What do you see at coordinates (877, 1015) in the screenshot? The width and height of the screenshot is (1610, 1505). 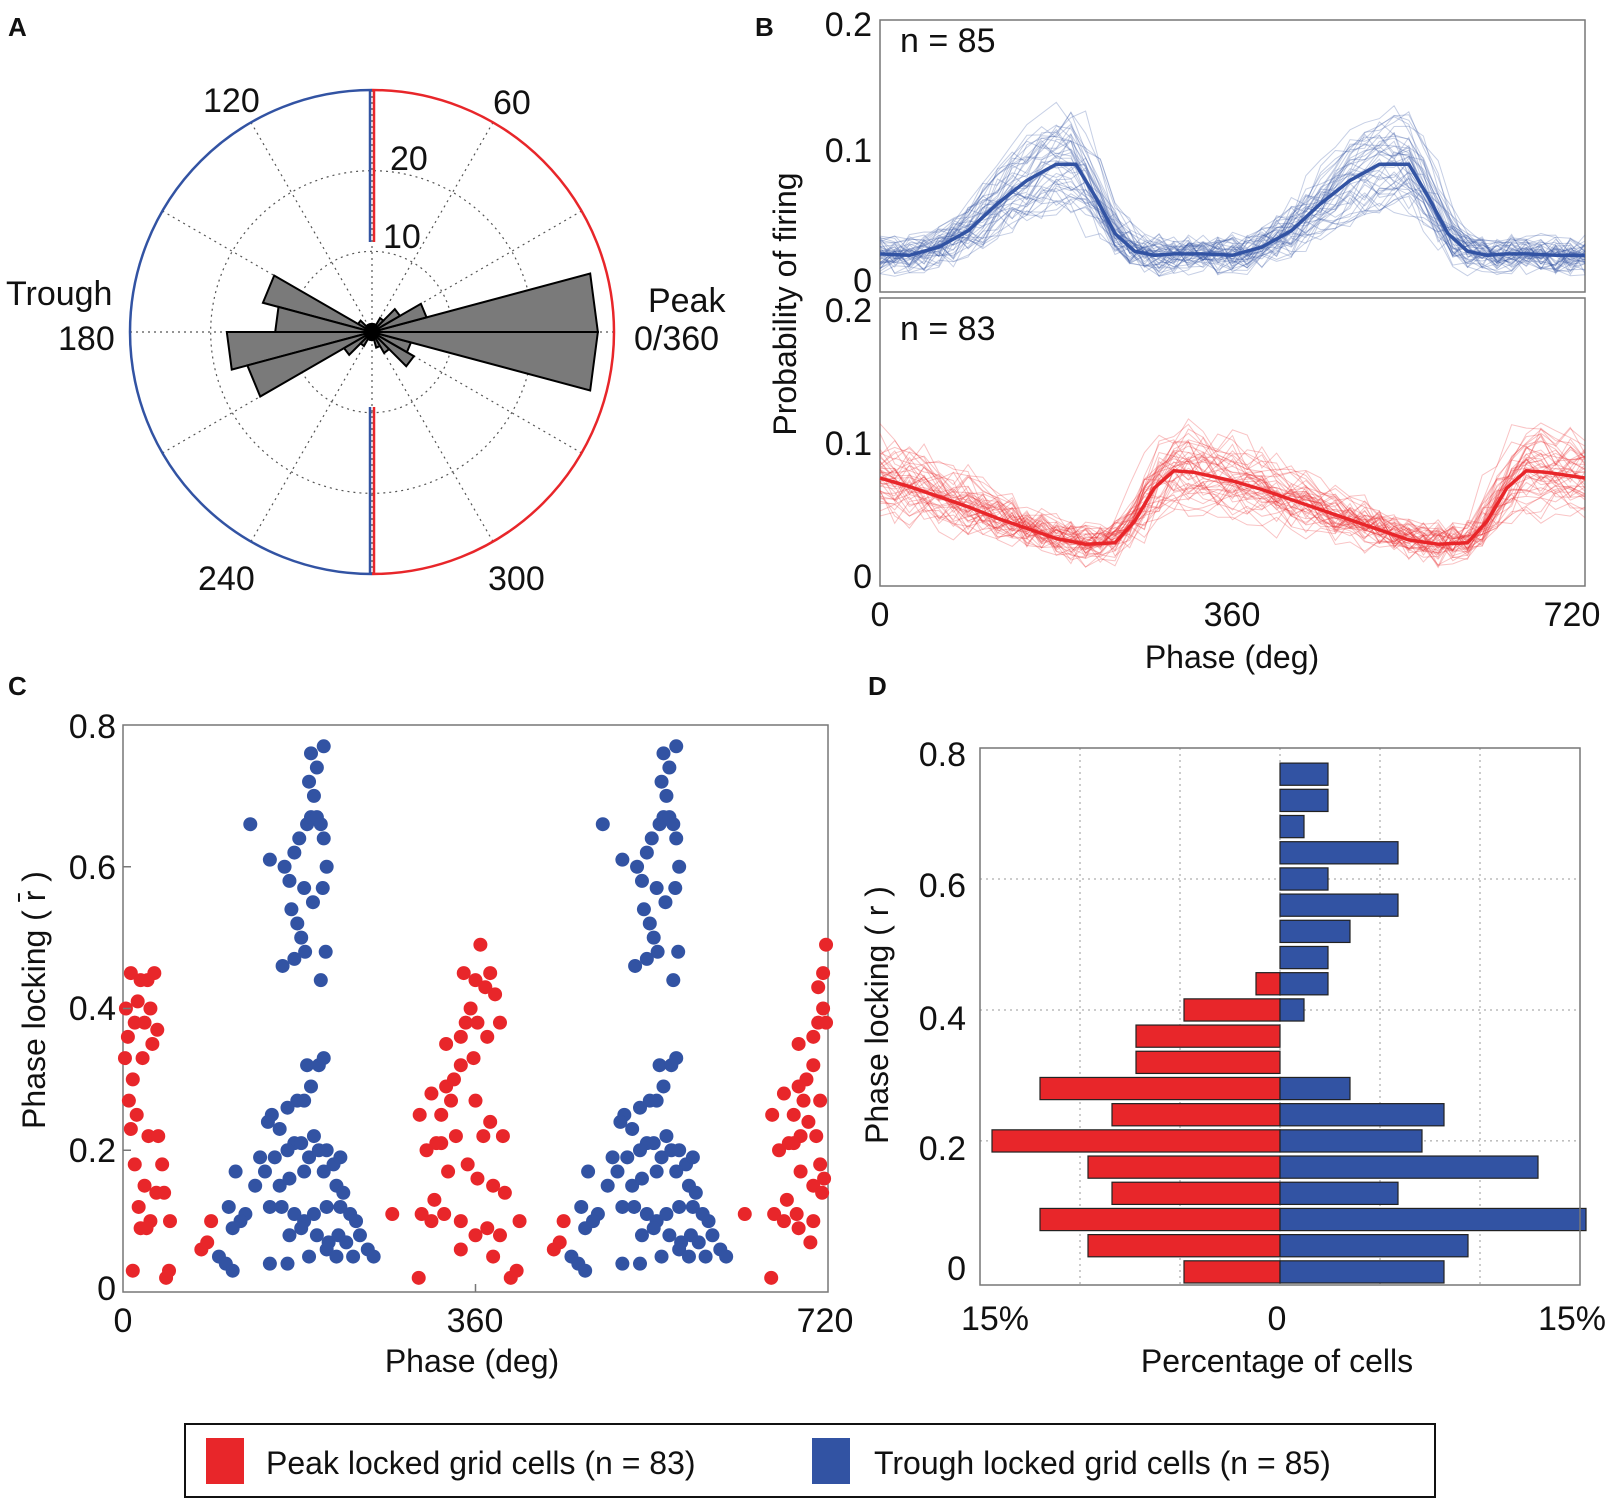 I see `d-y-axis-label: Phase locking ( r )` at bounding box center [877, 1015].